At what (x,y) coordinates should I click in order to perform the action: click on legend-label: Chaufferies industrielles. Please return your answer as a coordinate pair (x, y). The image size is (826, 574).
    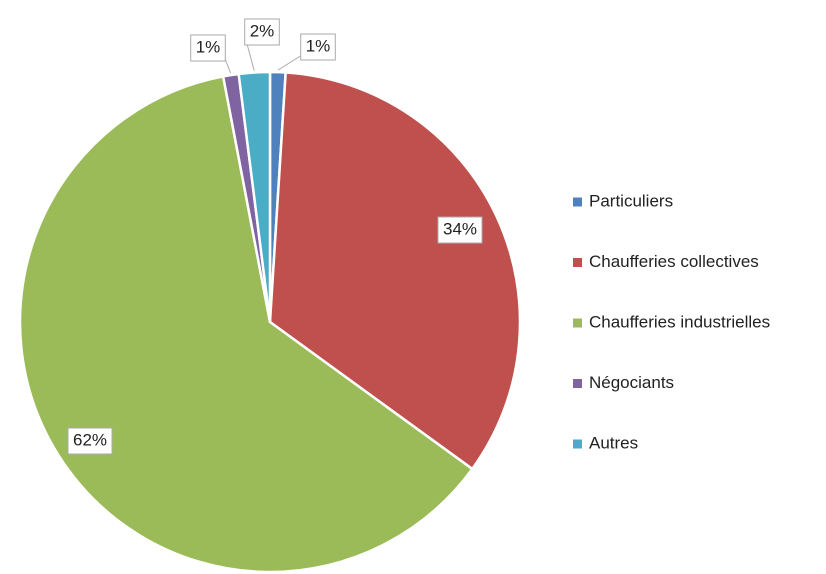
    Looking at the image, I should click on (679, 321).